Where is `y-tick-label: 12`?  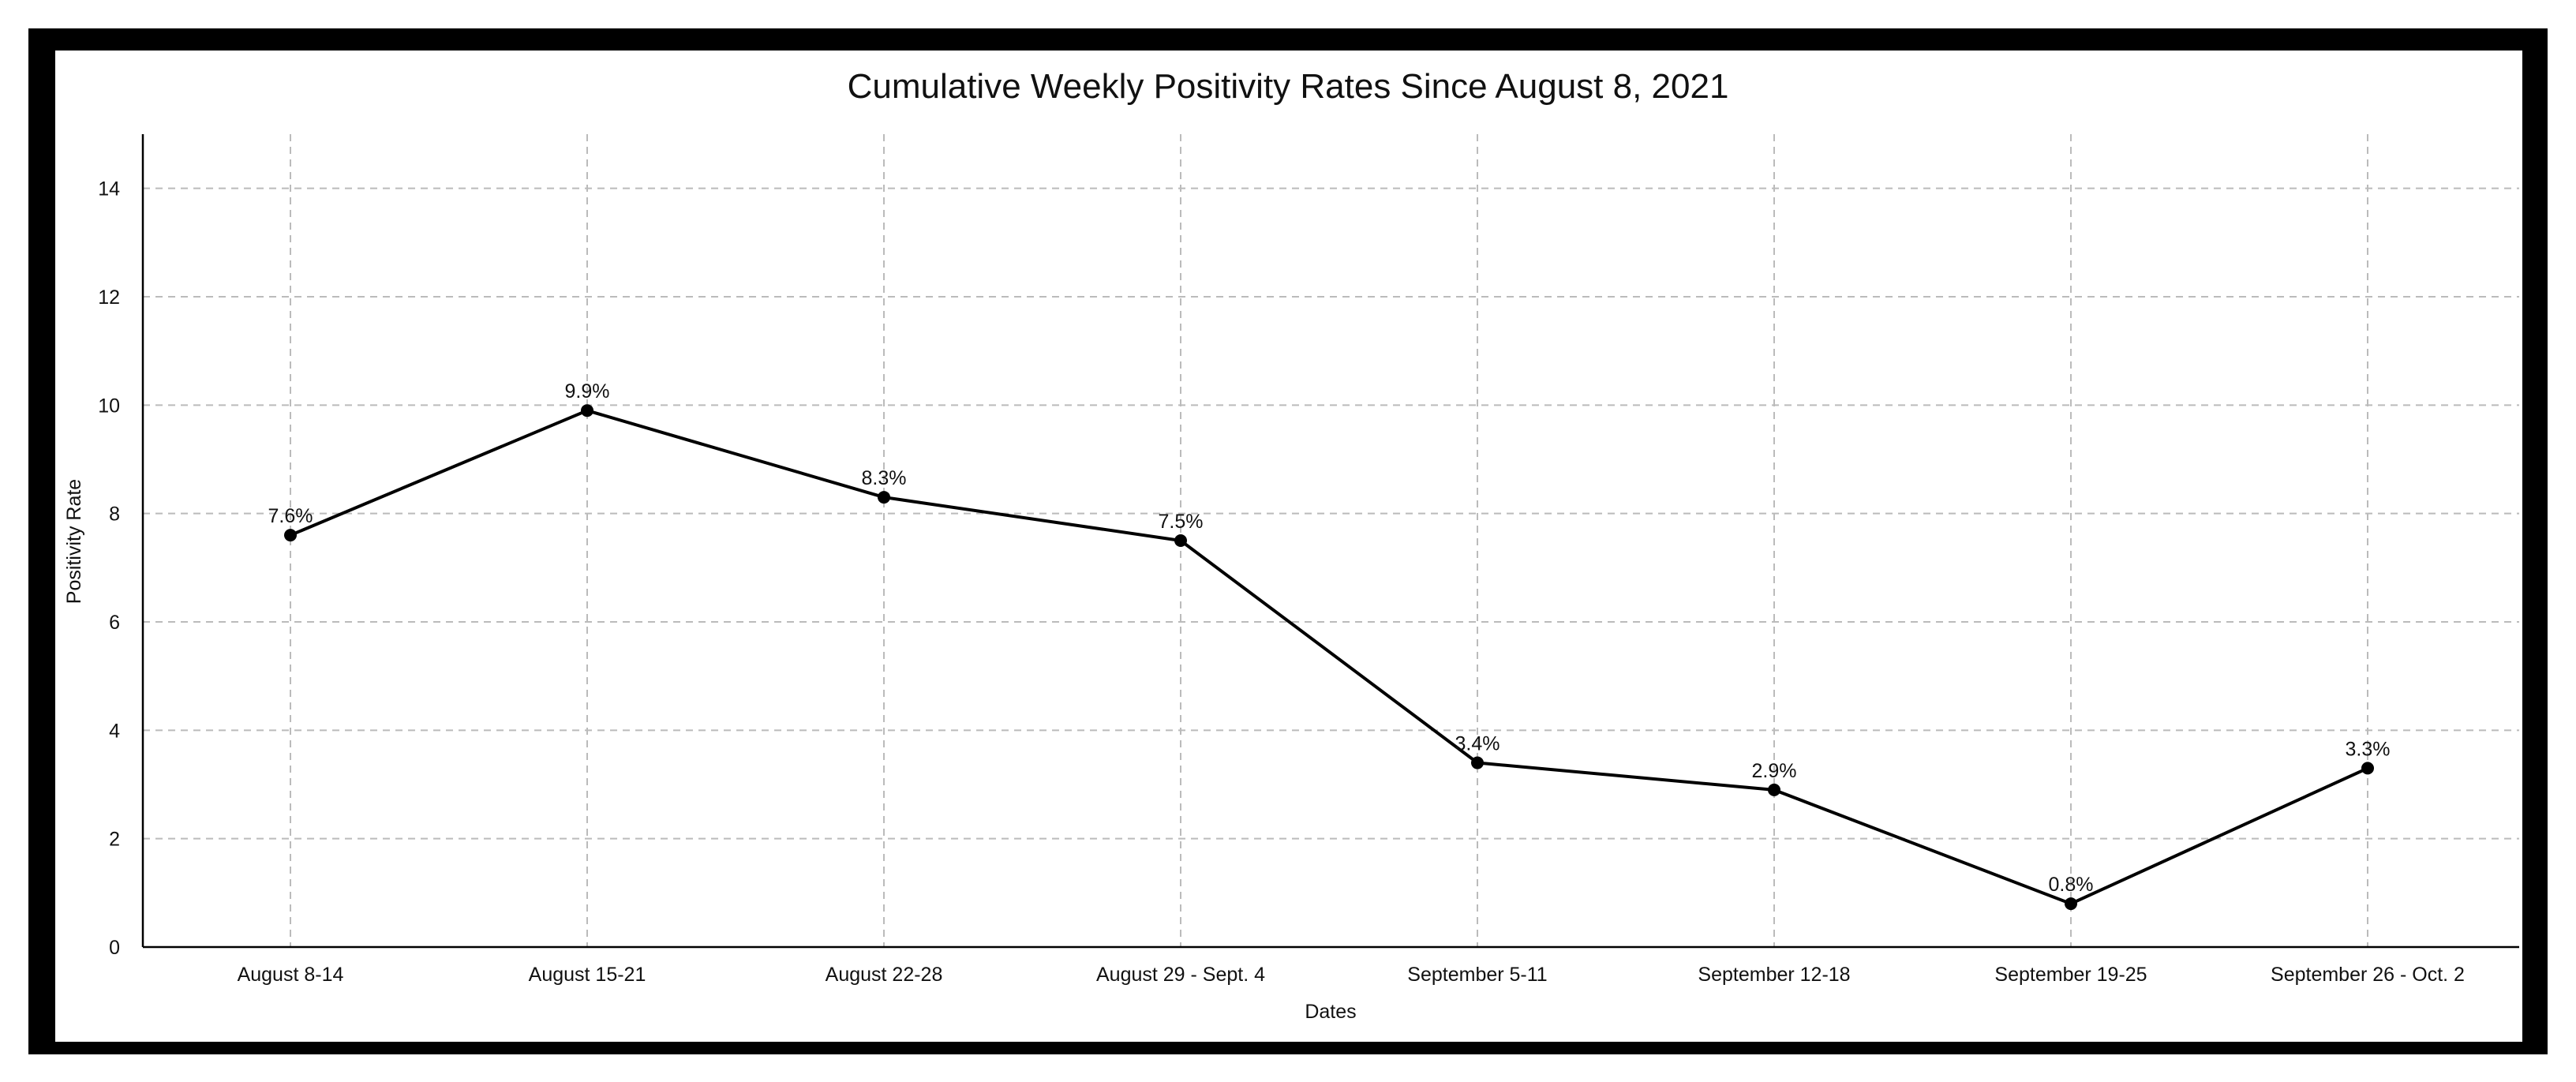
y-tick-label: 12 is located at coordinates (109, 297).